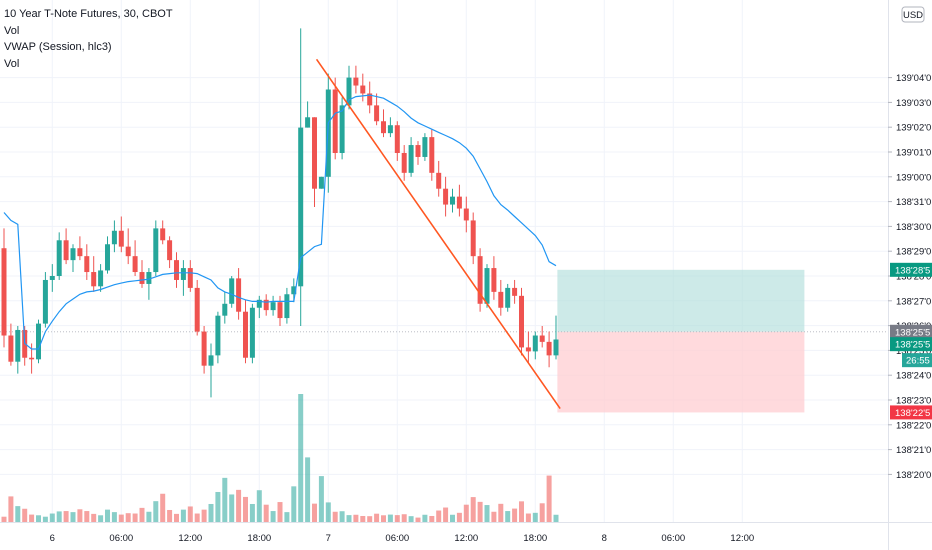  I want to click on price-tag-label: 138'22'5, so click(912, 413).